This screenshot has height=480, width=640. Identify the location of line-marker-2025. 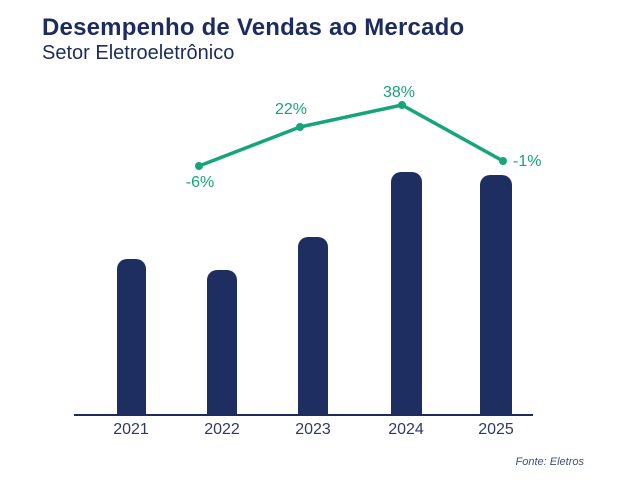
(503, 161).